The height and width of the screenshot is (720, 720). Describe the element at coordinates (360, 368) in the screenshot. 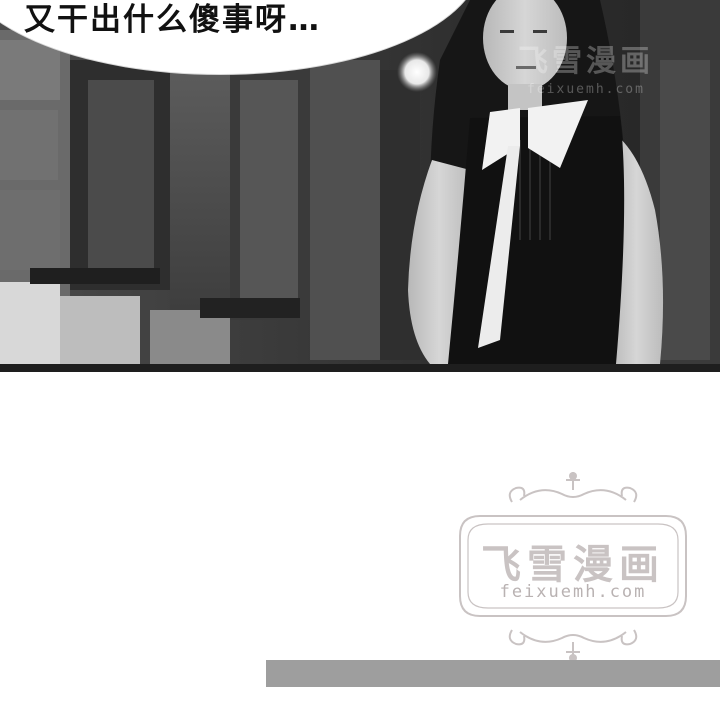

I see `panel-divider` at that location.